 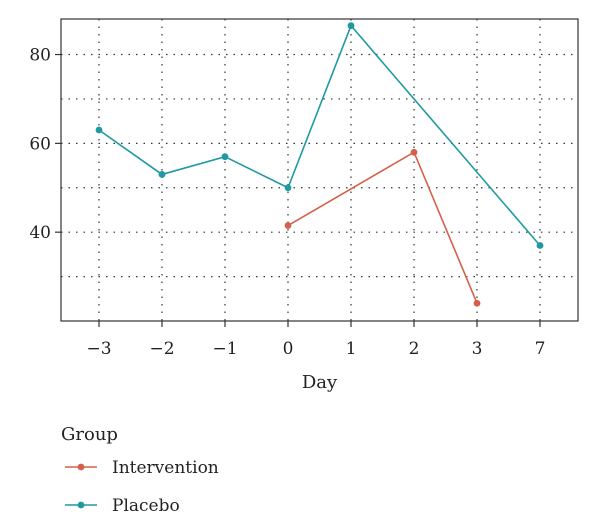 I want to click on x-tick-label: 1, so click(x=351, y=349).